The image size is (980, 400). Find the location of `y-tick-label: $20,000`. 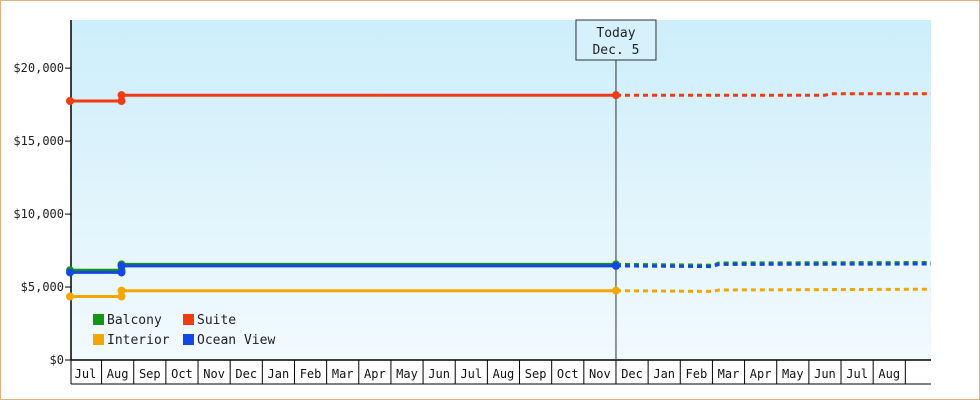

y-tick-label: $20,000 is located at coordinates (38, 68).